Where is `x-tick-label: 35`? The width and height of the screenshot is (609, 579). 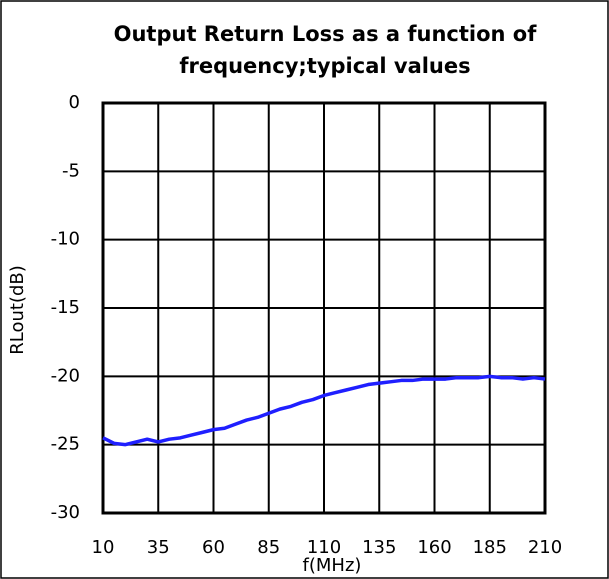
x-tick-label: 35 is located at coordinates (158, 547).